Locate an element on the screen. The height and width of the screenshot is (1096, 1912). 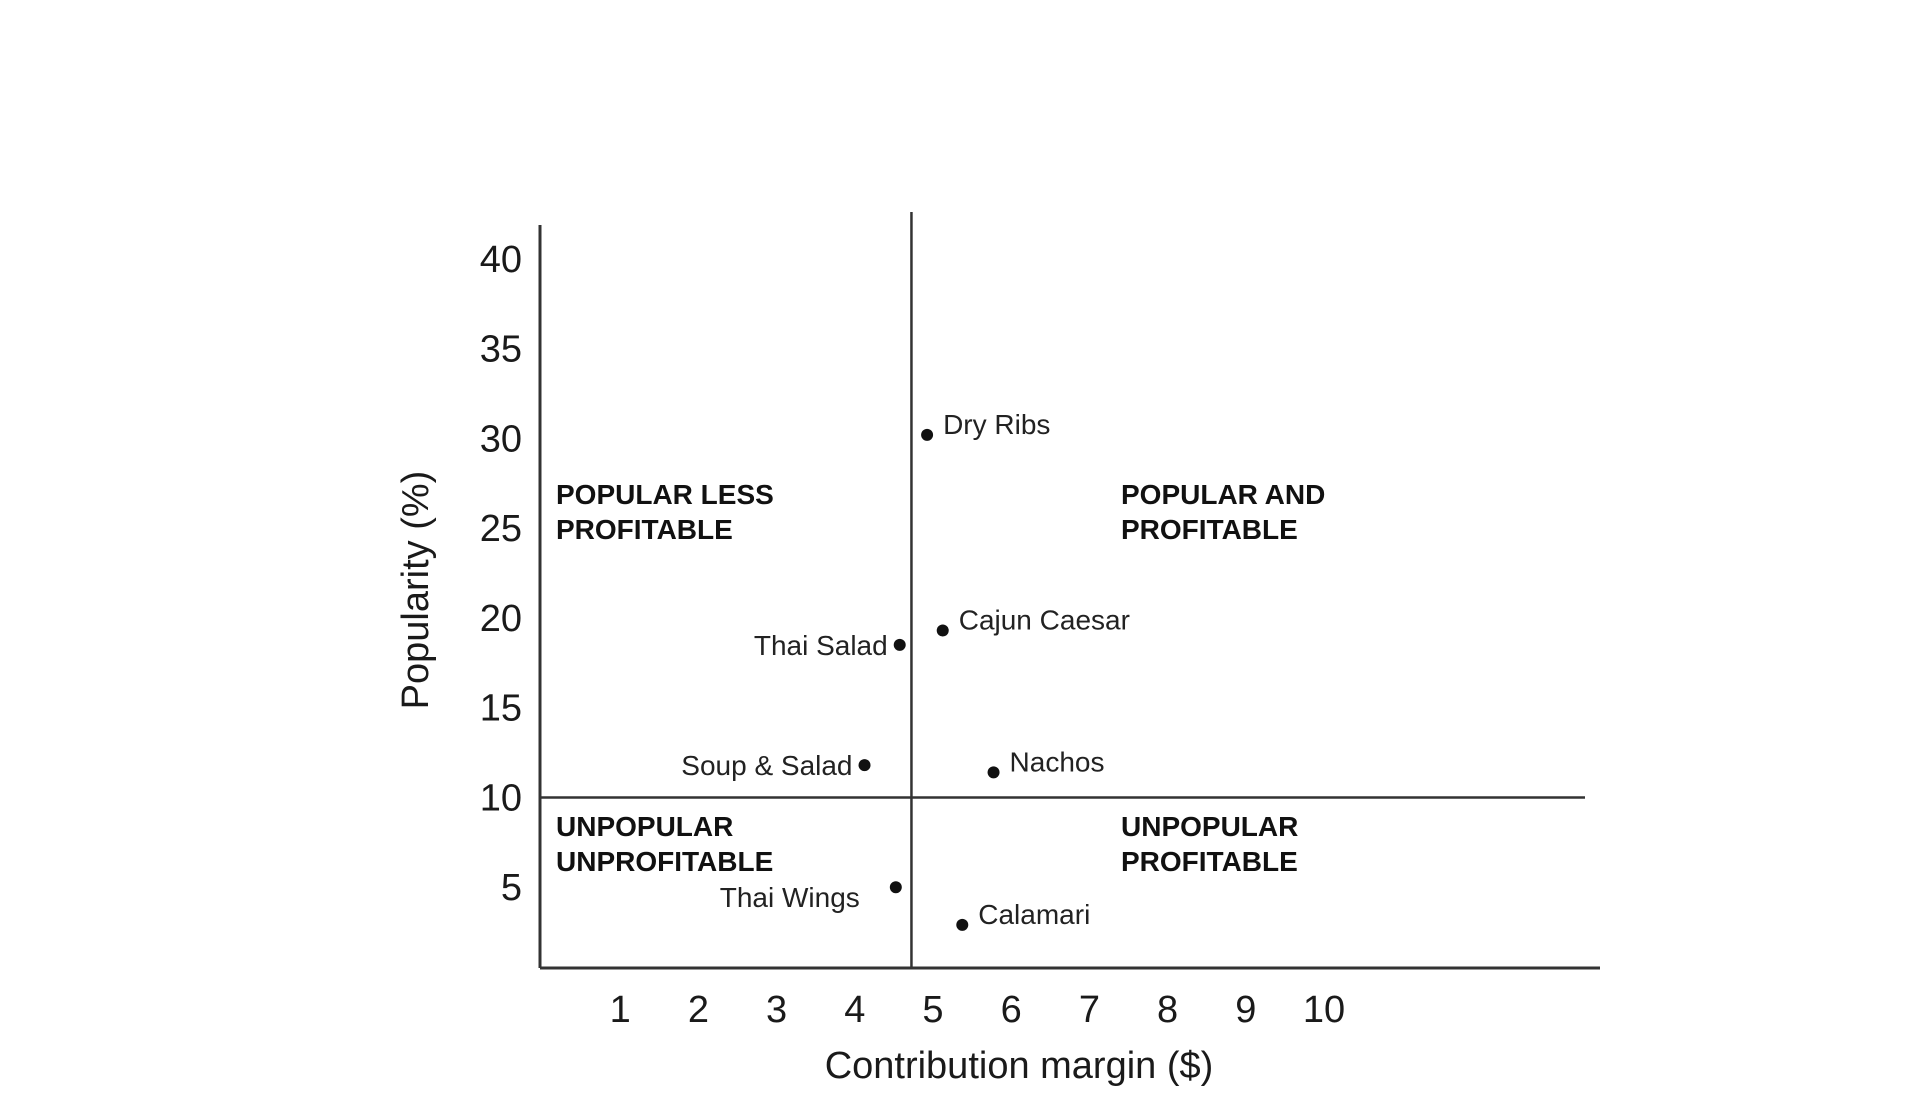
quadrant-label-line: POPULAR LESS is located at coordinates (665, 494).